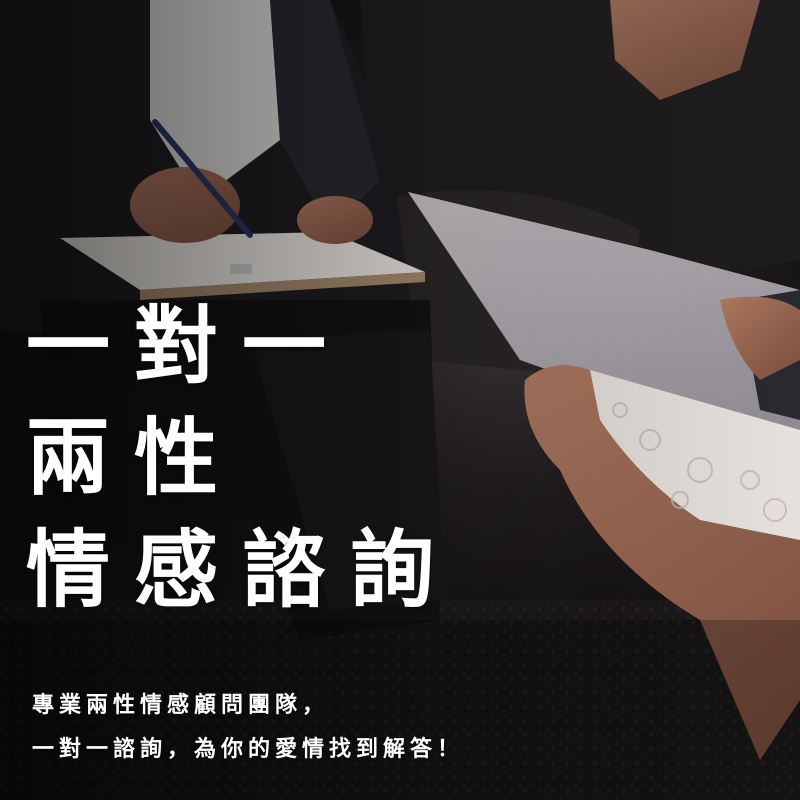 Image resolution: width=800 pixels, height=800 pixels. What do you see at coordinates (242, 569) in the screenshot?
I see `headline-line-3: 情感諮詢` at bounding box center [242, 569].